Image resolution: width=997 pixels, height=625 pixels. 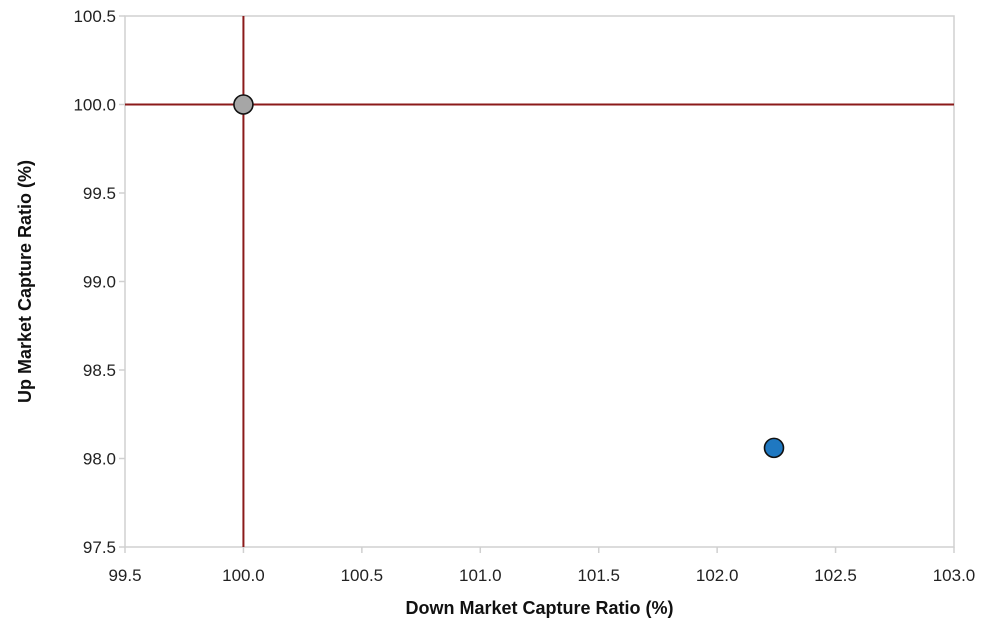 I want to click on y-tick-label: 98.0, so click(x=99, y=459).